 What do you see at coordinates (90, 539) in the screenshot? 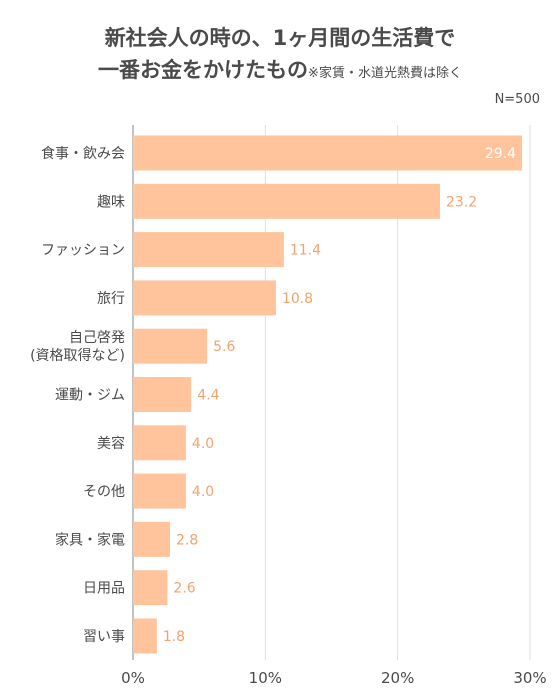
I see `category-label: 家具・家電` at bounding box center [90, 539].